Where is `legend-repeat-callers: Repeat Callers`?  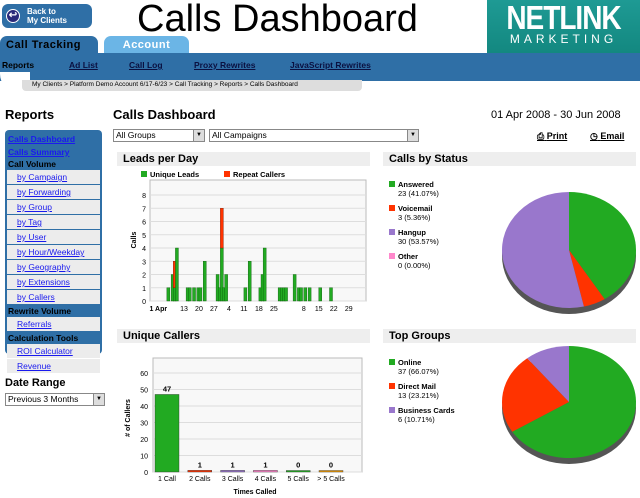
legend-repeat-callers: Repeat Callers is located at coordinates (254, 174).